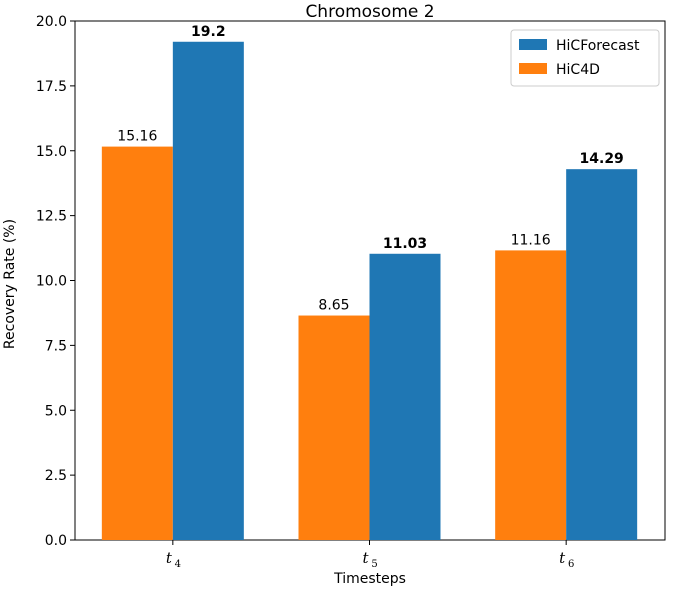  What do you see at coordinates (369, 579) in the screenshot?
I see `x-axis-label: Timesteps` at bounding box center [369, 579].